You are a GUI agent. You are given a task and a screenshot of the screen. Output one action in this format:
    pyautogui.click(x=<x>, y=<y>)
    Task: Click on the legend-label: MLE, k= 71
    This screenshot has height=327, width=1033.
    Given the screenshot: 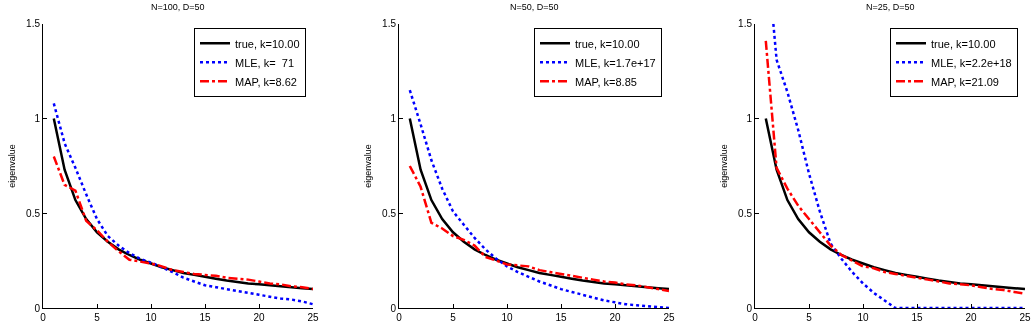 What is the action you would take?
    pyautogui.click(x=265, y=62)
    